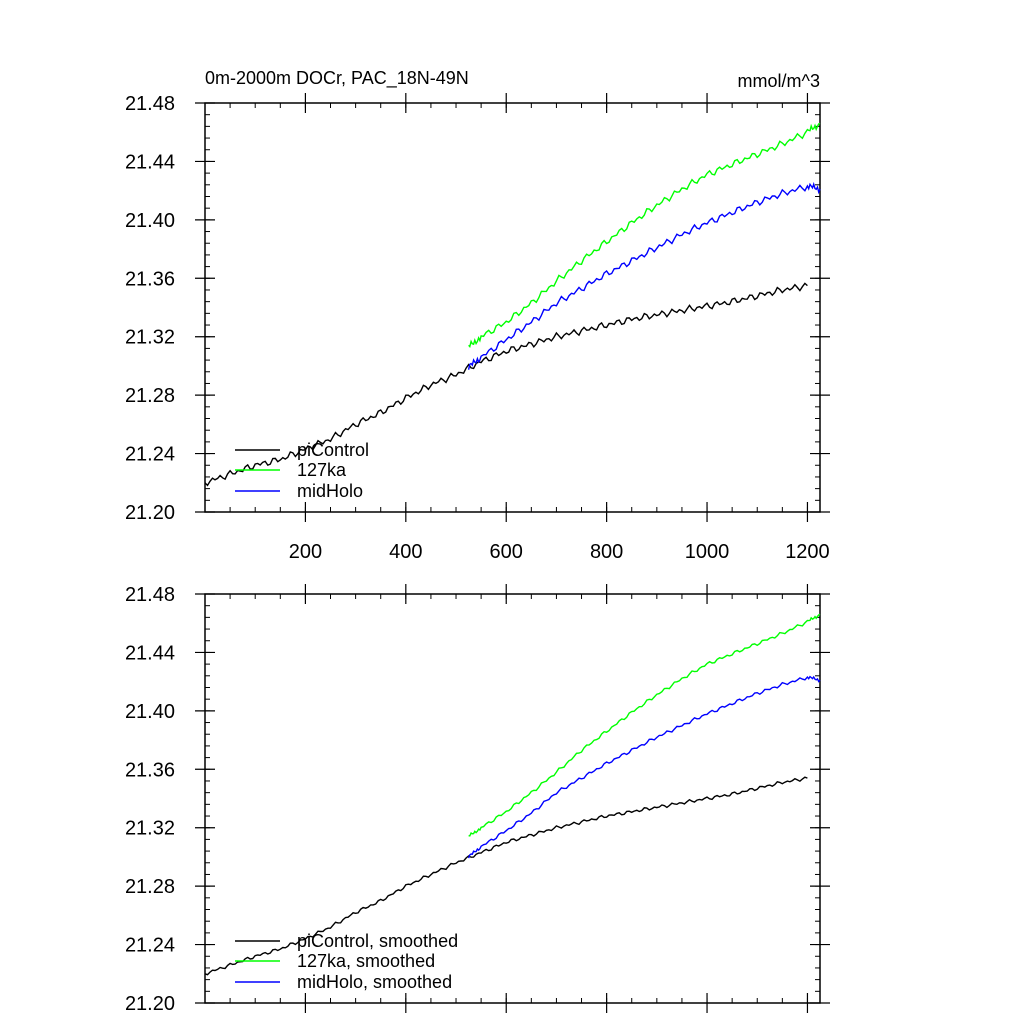 The image size is (1024, 1024). What do you see at coordinates (707, 552) in the screenshot?
I see `x-tick-label: 1000` at bounding box center [707, 552].